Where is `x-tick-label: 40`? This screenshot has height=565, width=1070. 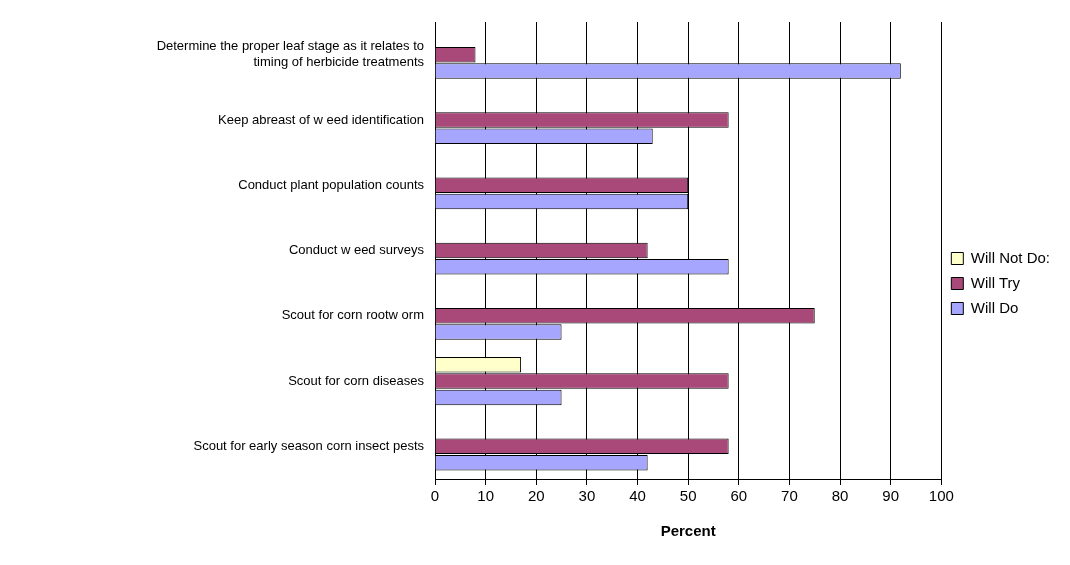
x-tick-label: 40 is located at coordinates (637, 496).